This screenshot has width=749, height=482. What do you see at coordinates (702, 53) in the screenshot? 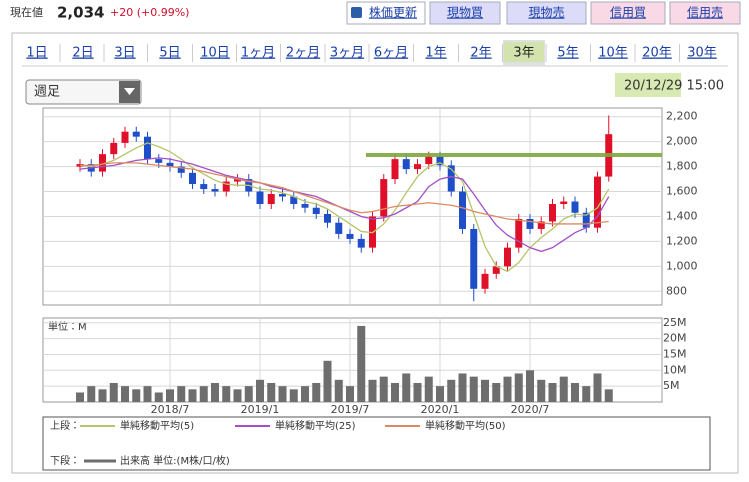
I see `tab: 30年` at bounding box center [702, 53].